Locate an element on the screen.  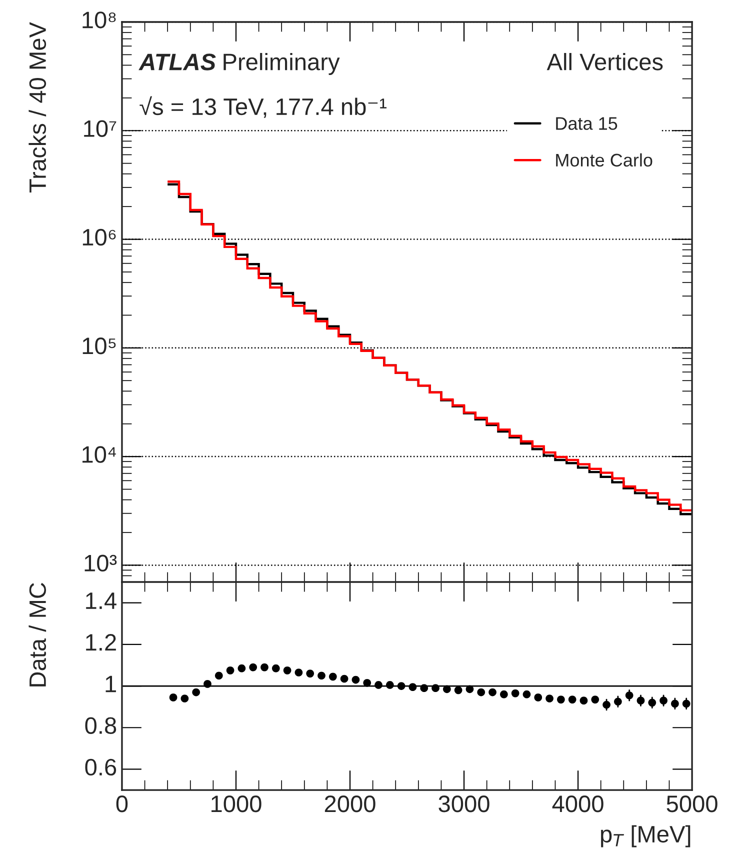
y-tick-label: 1.4 is located at coordinates (101, 600).